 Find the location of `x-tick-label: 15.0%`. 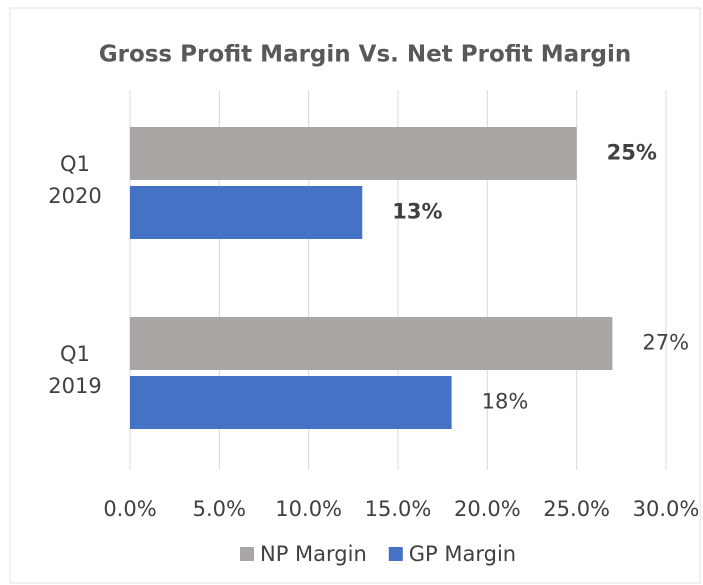

x-tick-label: 15.0% is located at coordinates (398, 509).